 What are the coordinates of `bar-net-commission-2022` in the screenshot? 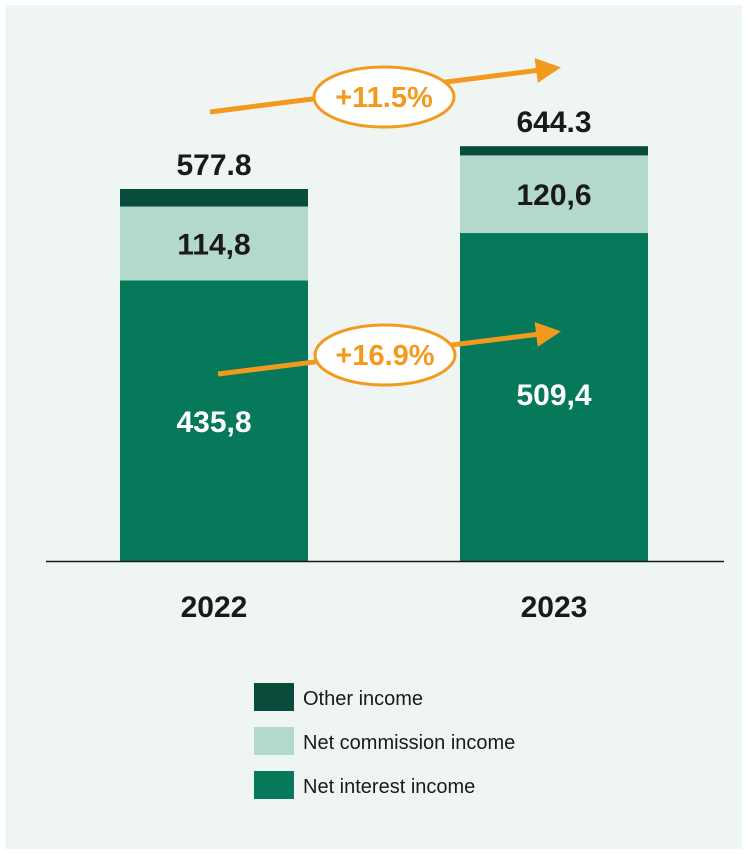 It's located at (214, 243).